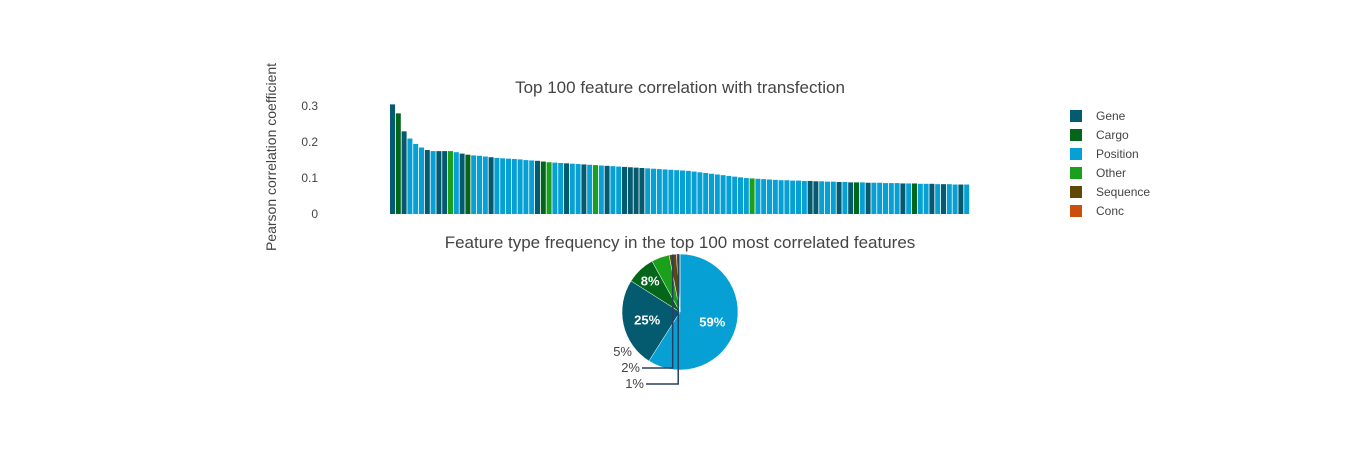 This screenshot has height=450, width=1352. I want to click on pie-slice-position, so click(693, 312).